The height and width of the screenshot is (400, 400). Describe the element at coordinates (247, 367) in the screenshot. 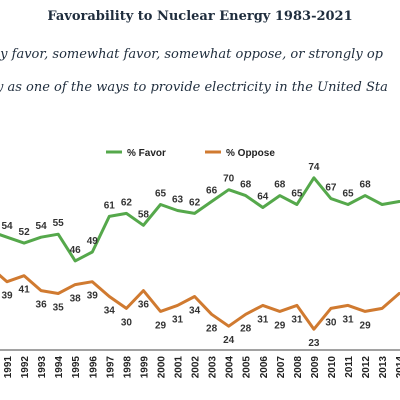

I see `x-tick-label: 2005` at that location.